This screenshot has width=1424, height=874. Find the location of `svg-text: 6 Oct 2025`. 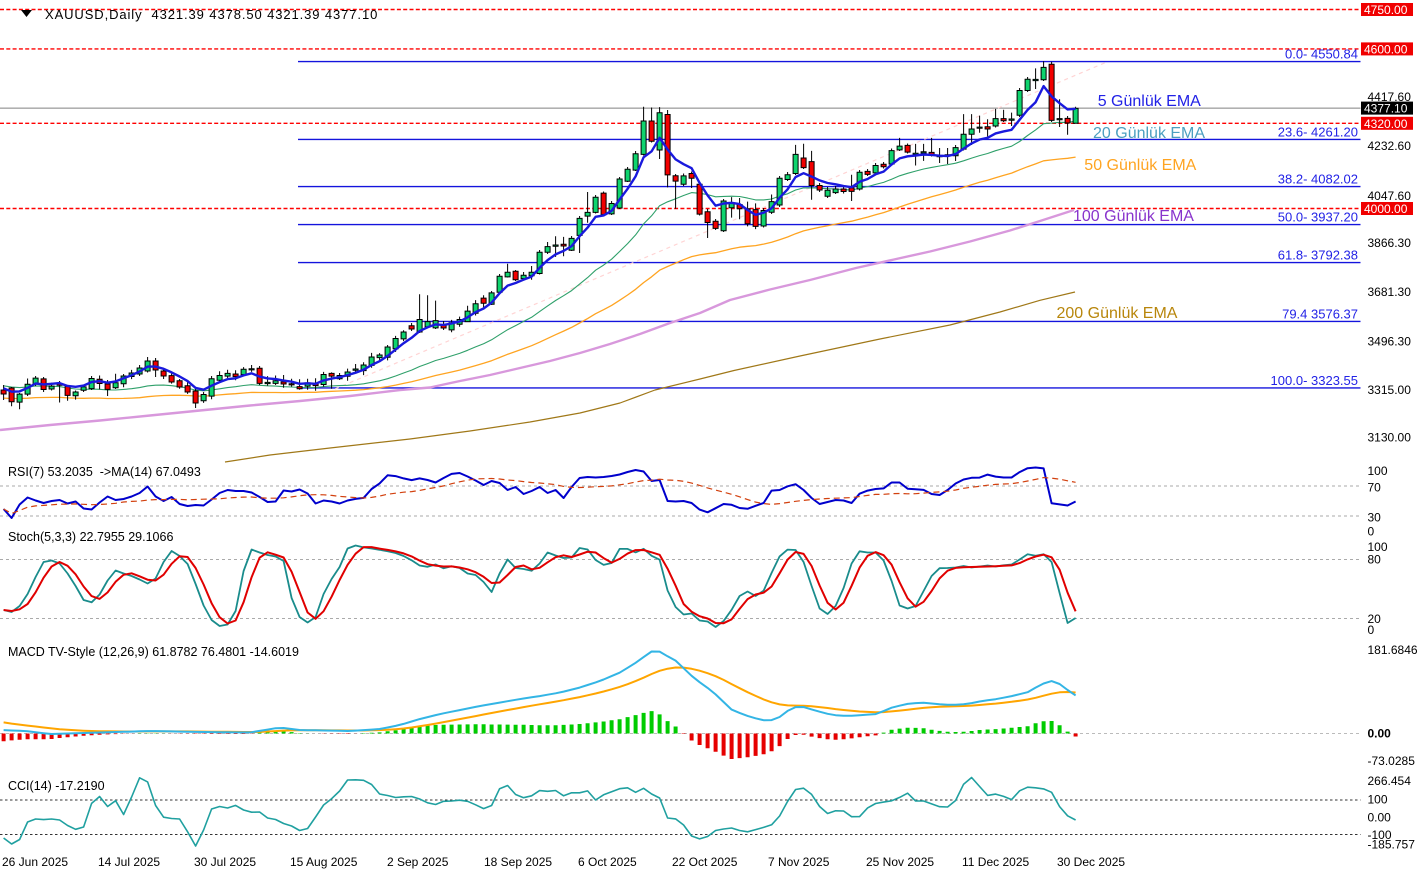

svg-text: 6 Oct 2025 is located at coordinates (607, 862).